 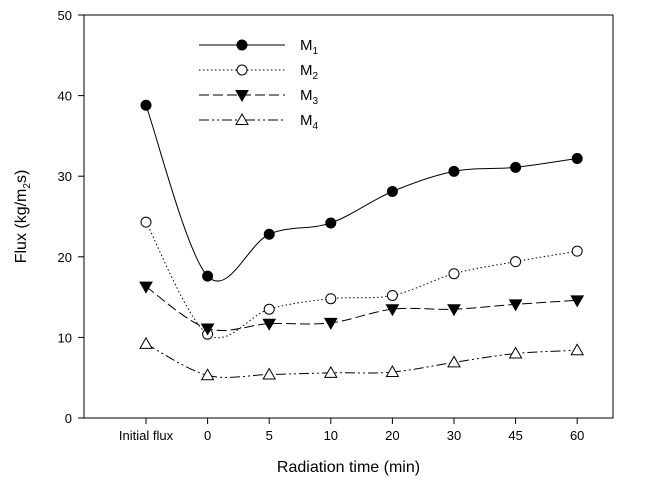 I want to click on y-axis-title-sub: 2, so click(x=27, y=186).